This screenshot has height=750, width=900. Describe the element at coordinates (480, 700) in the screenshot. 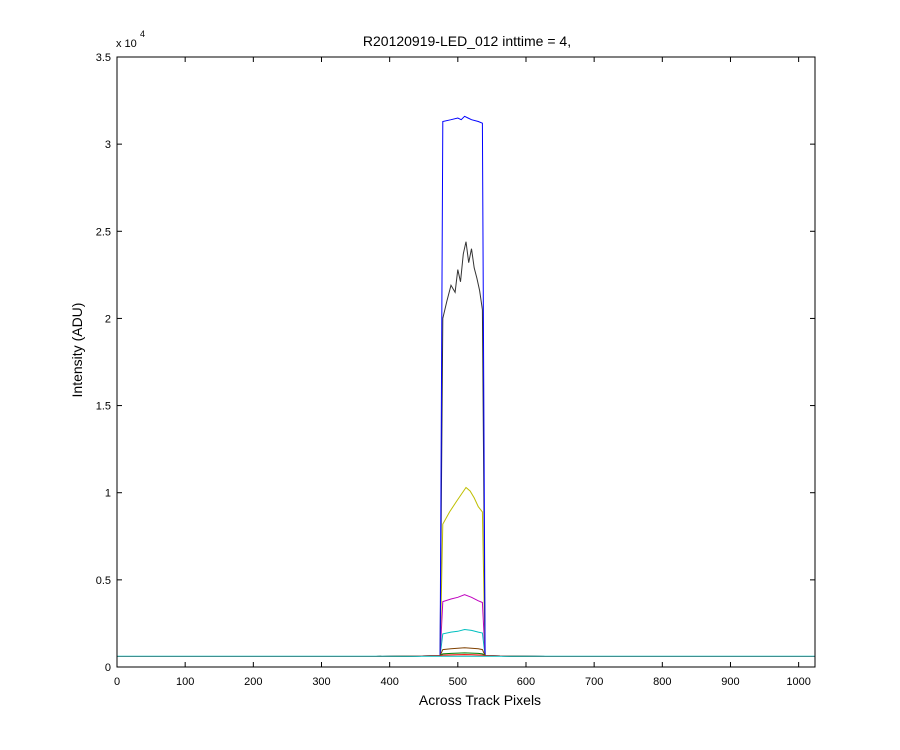

I see `x-axis-label: Across Track Pixels` at that location.